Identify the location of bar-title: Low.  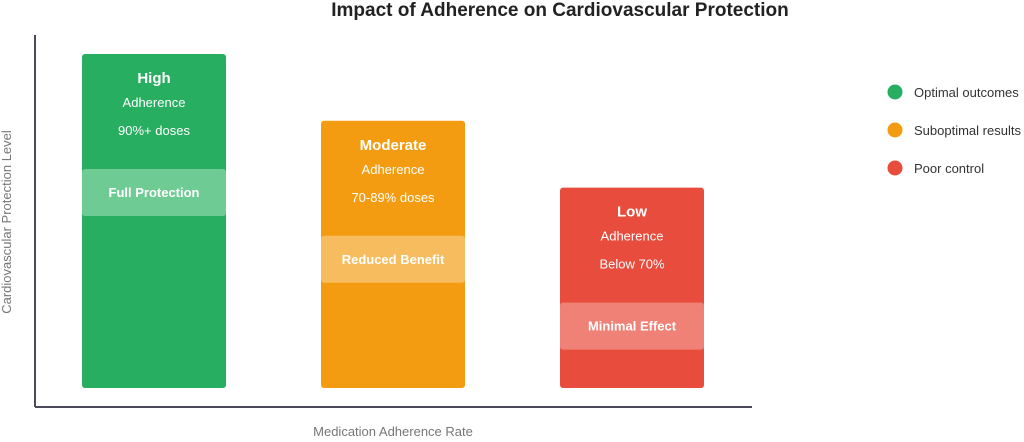
(632, 212).